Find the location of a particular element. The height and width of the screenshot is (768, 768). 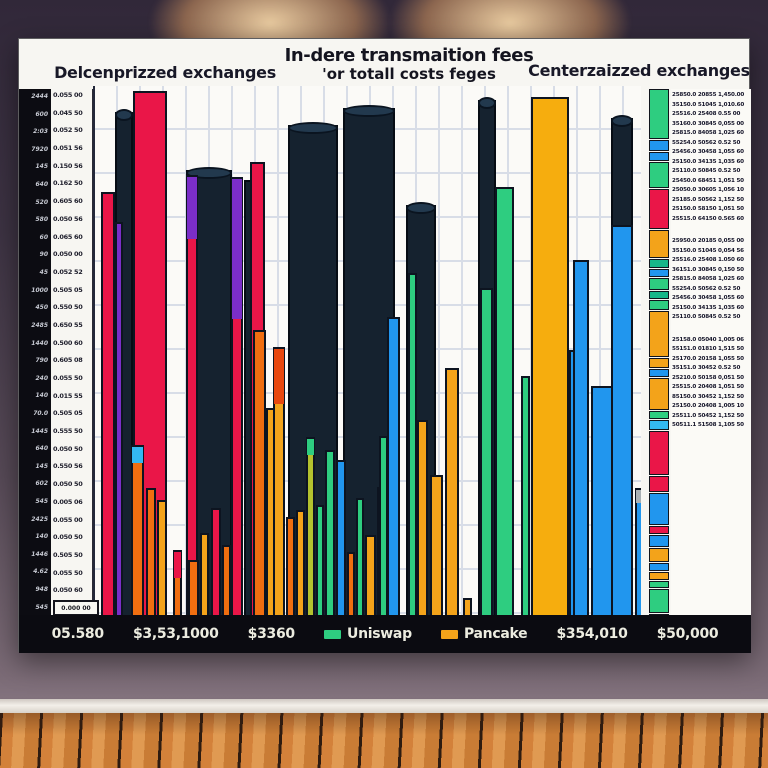

y-axis-label: 0.065 60 is located at coordinates (68, 236).